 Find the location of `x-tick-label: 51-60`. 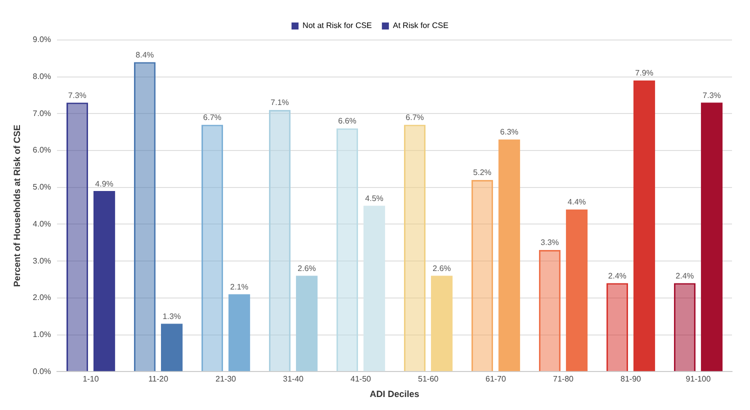

x-tick-label: 51-60 is located at coordinates (429, 379).